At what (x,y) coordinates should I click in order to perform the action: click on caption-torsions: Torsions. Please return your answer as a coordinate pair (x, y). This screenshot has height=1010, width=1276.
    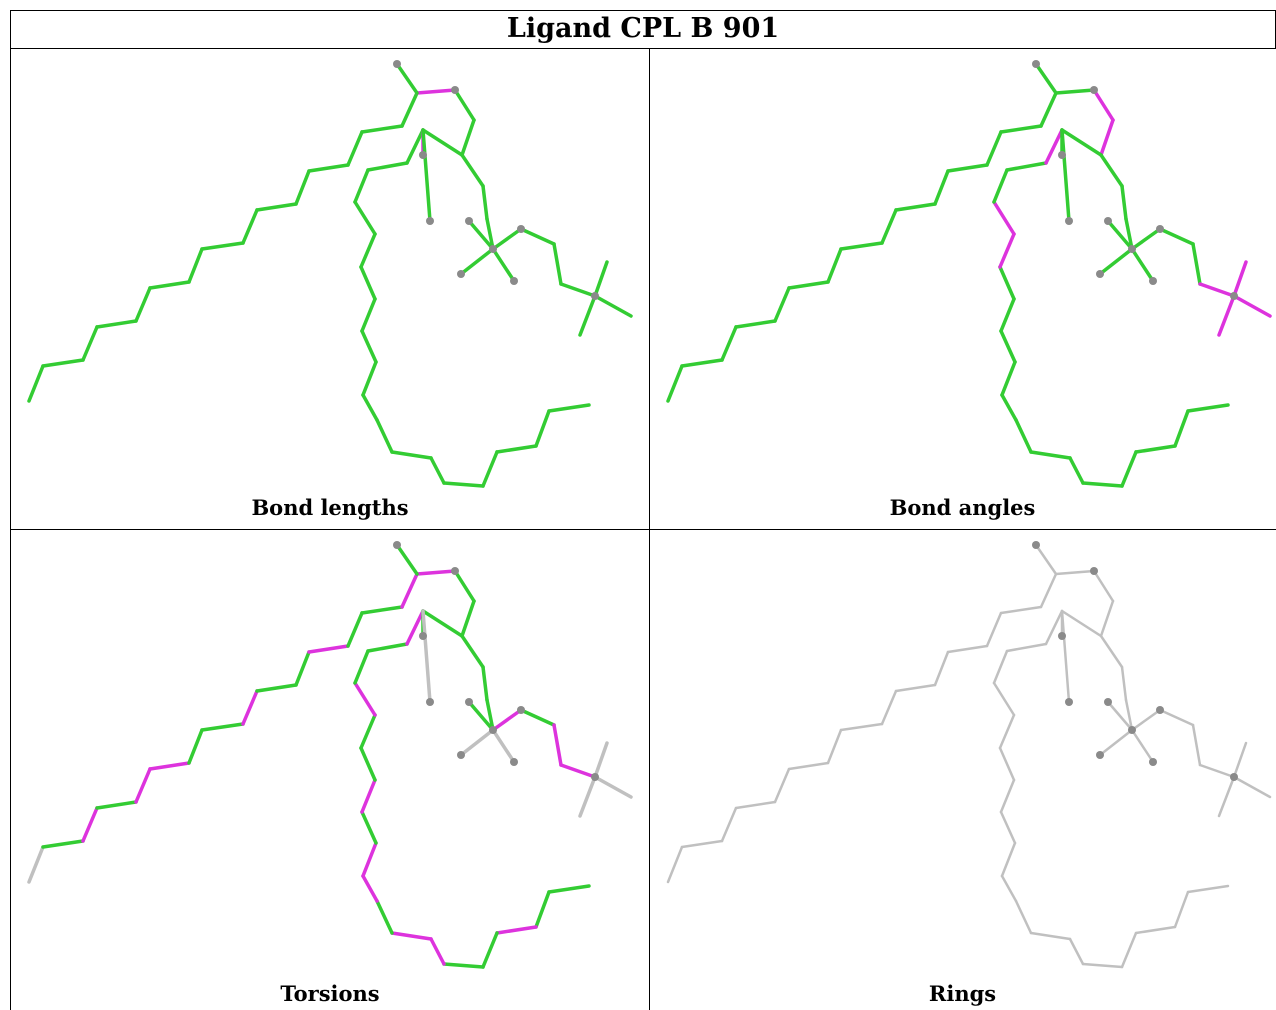
    Looking at the image, I should click on (330, 993).